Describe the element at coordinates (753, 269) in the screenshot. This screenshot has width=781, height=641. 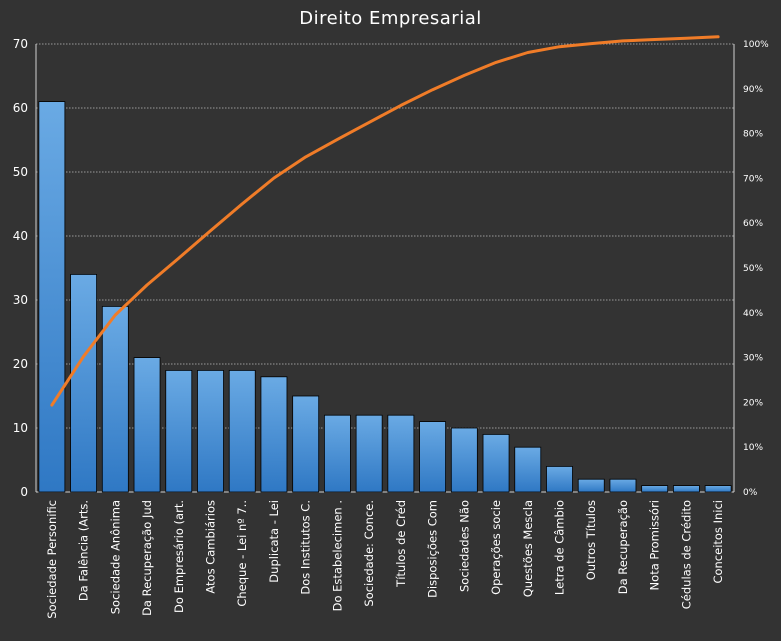
I see `right-tick-label: 50%` at that location.